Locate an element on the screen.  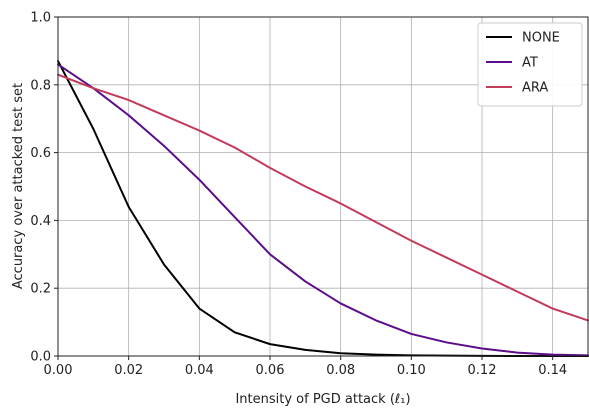
y-tick-label: 0.6 is located at coordinates (40, 153).